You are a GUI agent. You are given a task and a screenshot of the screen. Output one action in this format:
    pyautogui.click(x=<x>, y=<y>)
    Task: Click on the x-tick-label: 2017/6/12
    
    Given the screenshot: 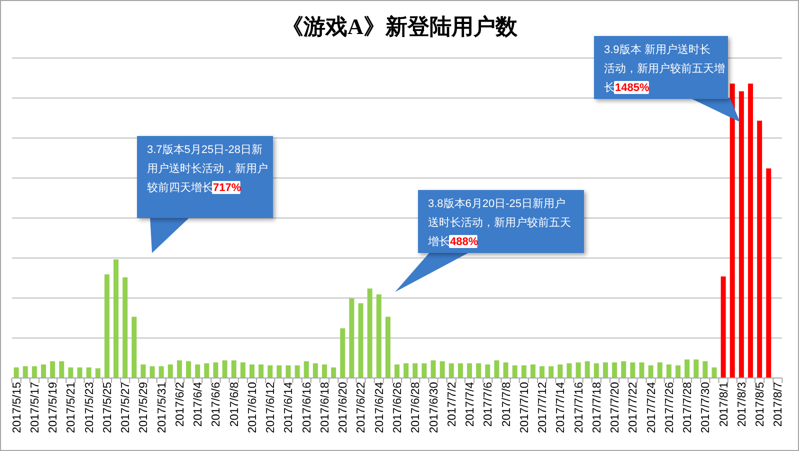 What is the action you would take?
    pyautogui.click(x=271, y=408)
    